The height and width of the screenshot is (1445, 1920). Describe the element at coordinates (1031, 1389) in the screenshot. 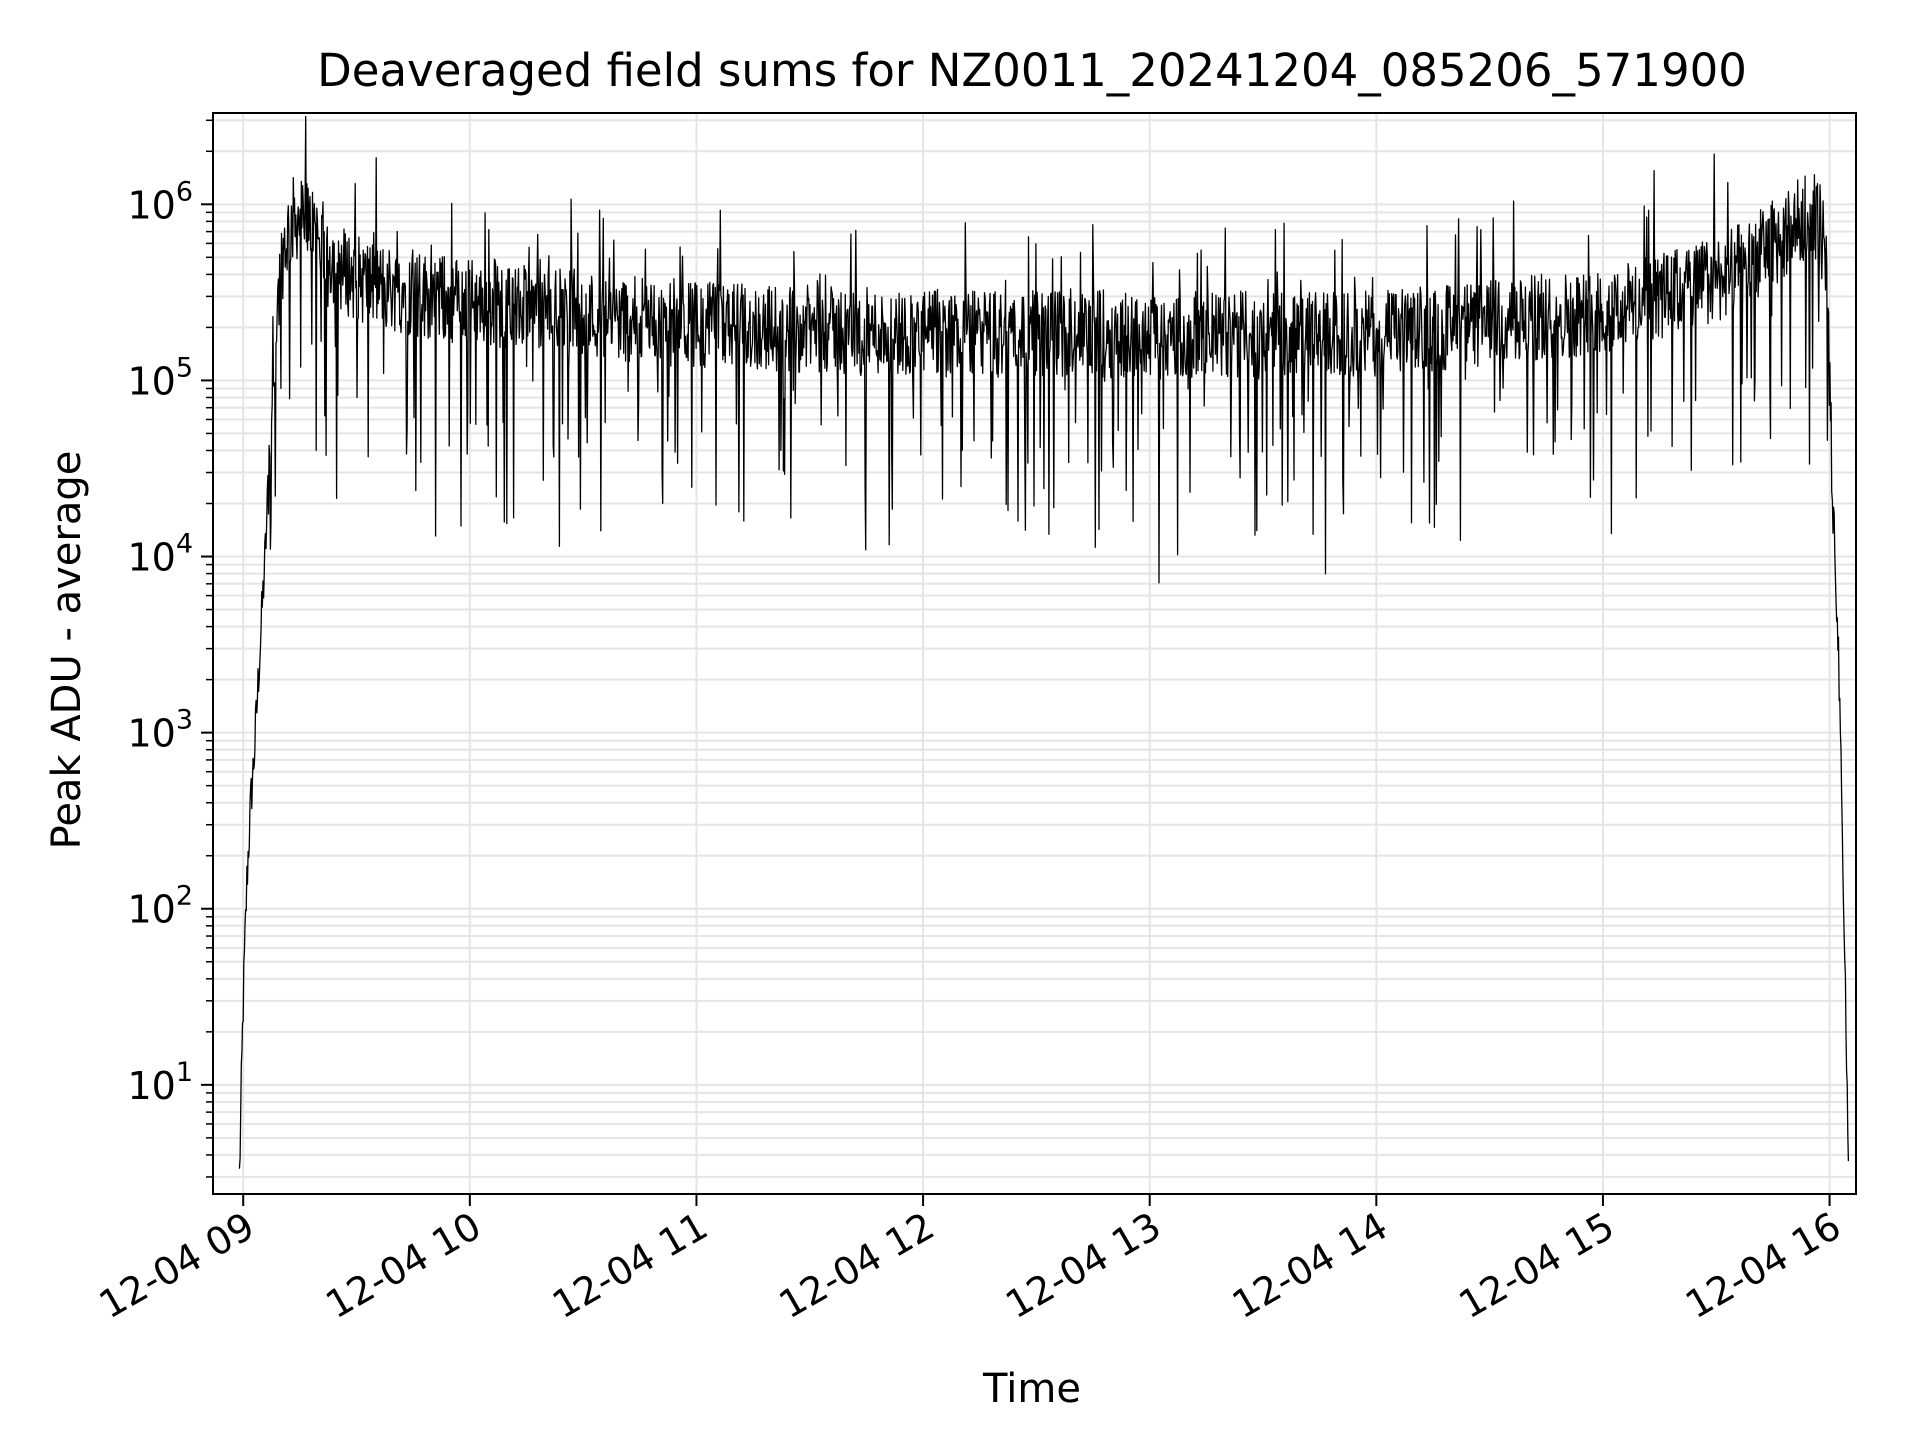

I see `x-axis-label: Time` at that location.